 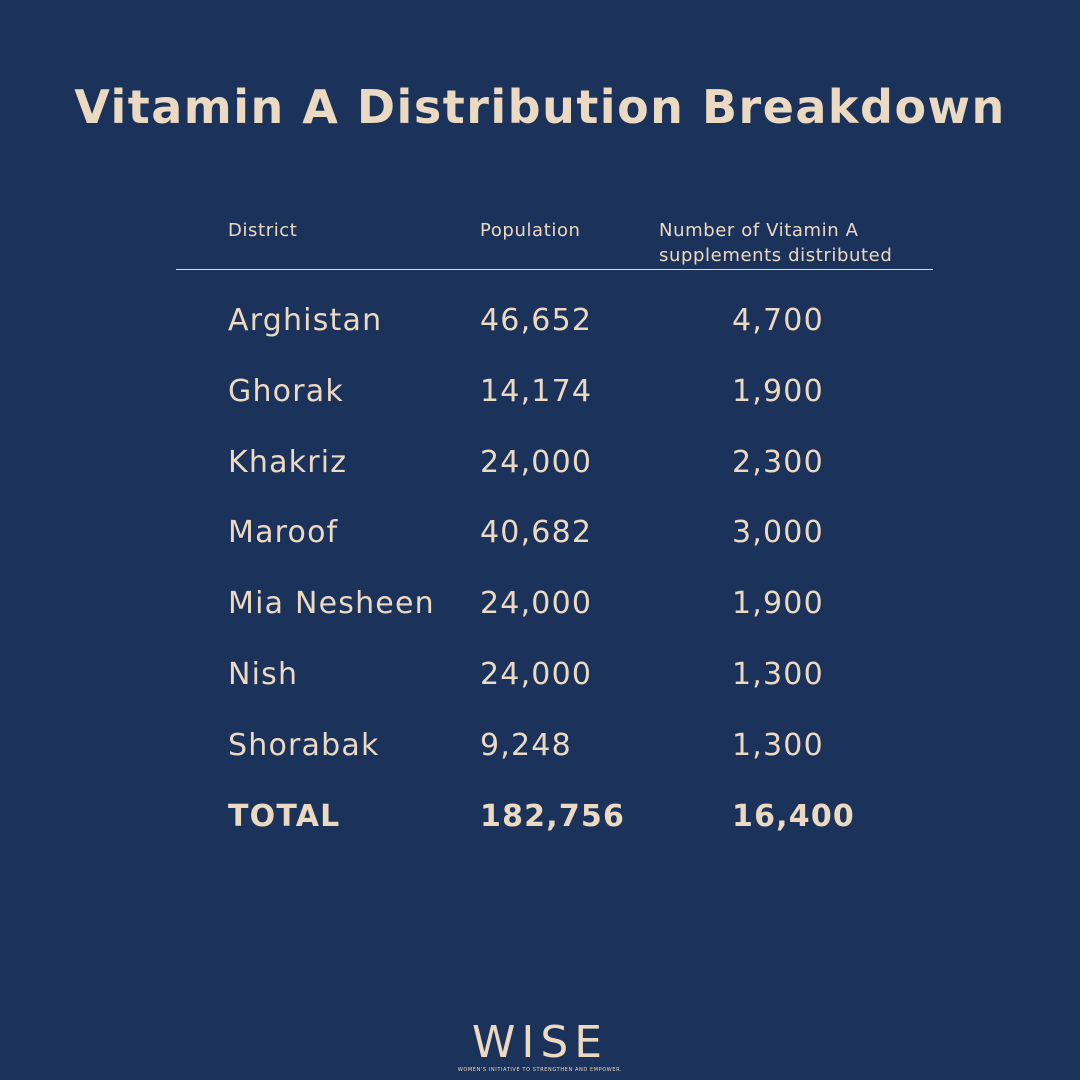 What do you see at coordinates (305, 320) in the screenshot?
I see `district-cell: Arghistan` at bounding box center [305, 320].